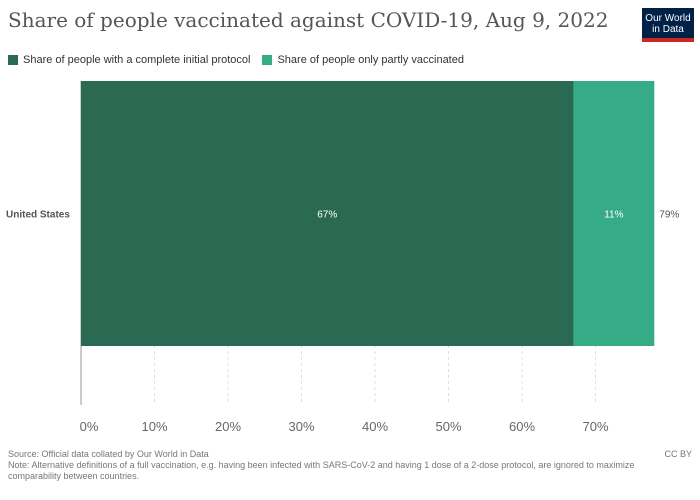 The width and height of the screenshot is (700, 500). I want to click on x-tick-label: 60%, so click(522, 426).